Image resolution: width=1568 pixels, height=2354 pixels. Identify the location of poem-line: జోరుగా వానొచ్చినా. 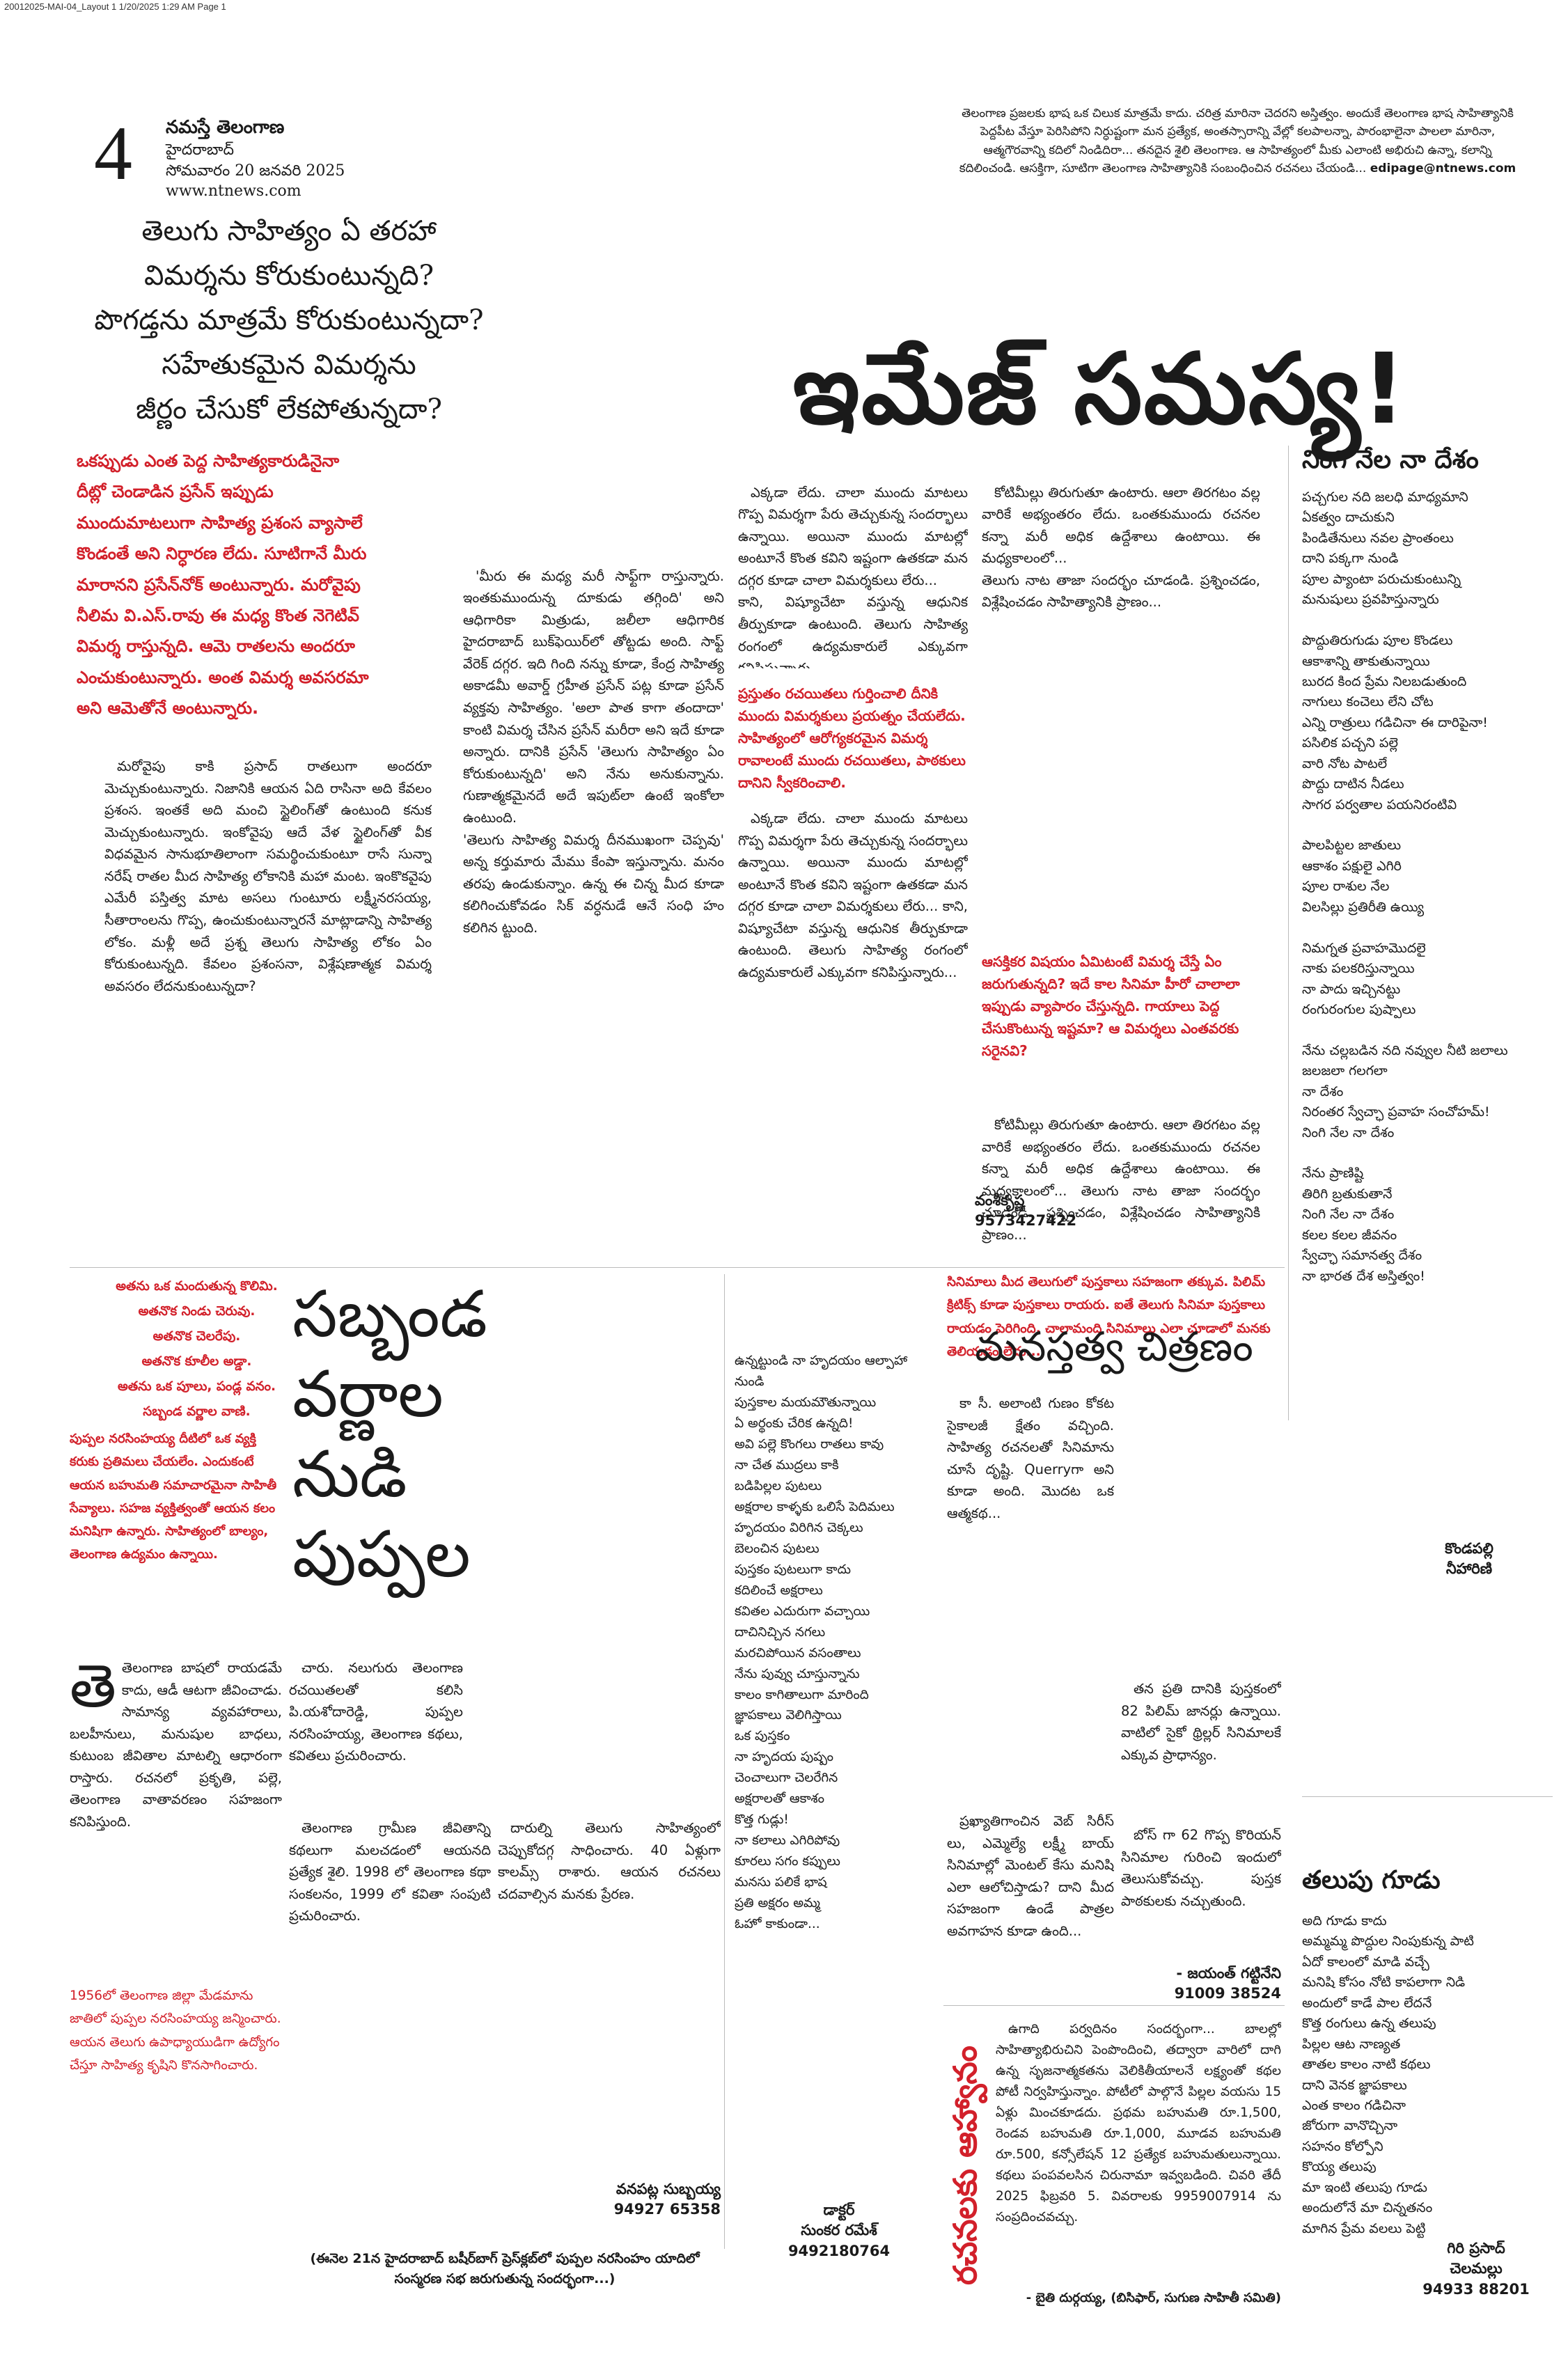
(1350, 2126).